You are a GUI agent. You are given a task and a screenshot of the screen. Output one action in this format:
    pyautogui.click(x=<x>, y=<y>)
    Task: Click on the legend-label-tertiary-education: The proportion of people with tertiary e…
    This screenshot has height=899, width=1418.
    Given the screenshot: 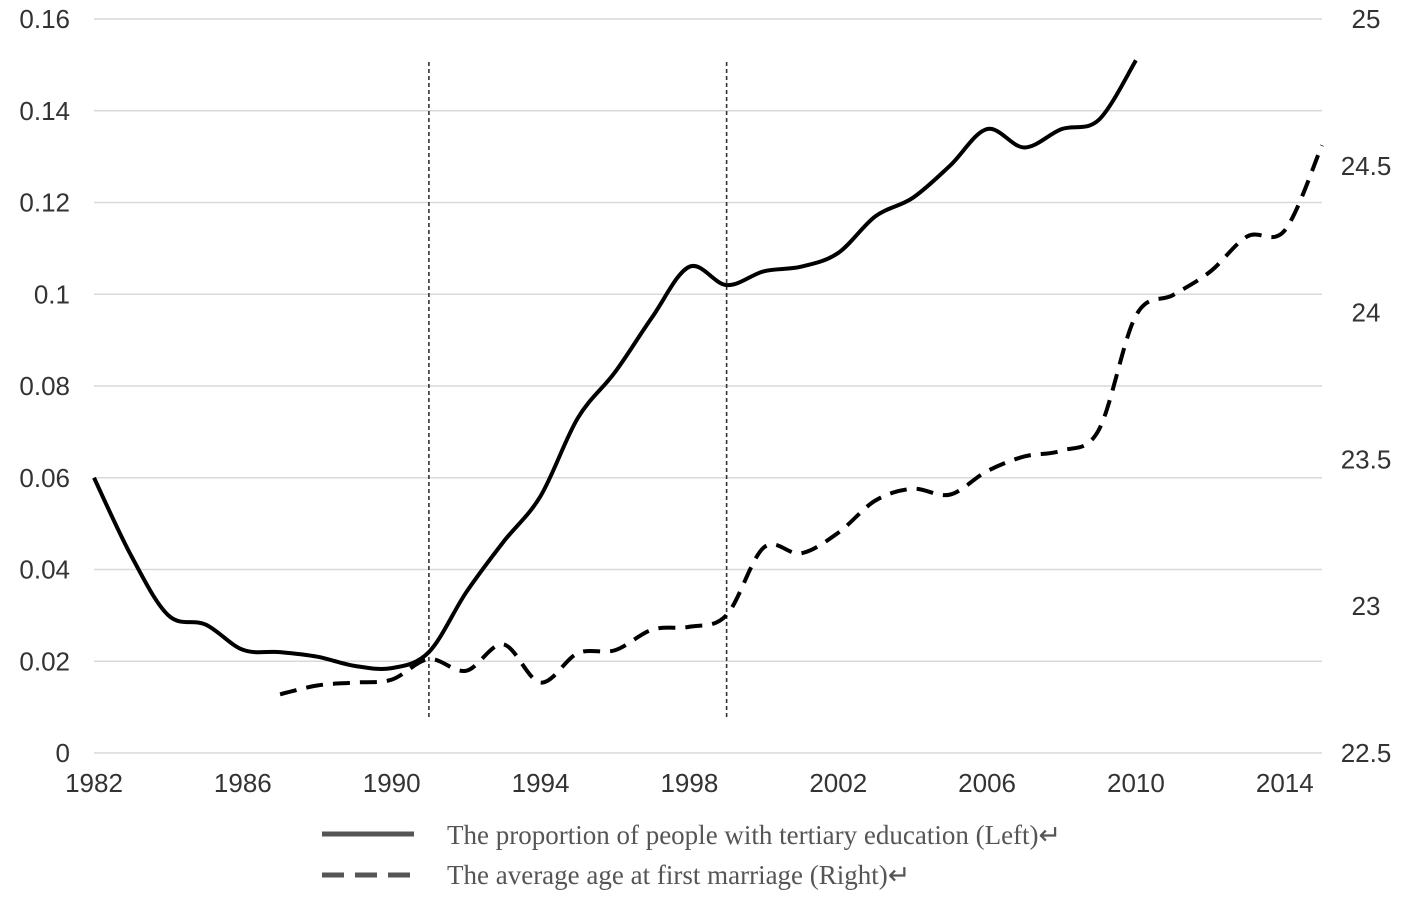 What is the action you would take?
    pyautogui.click(x=754, y=835)
    